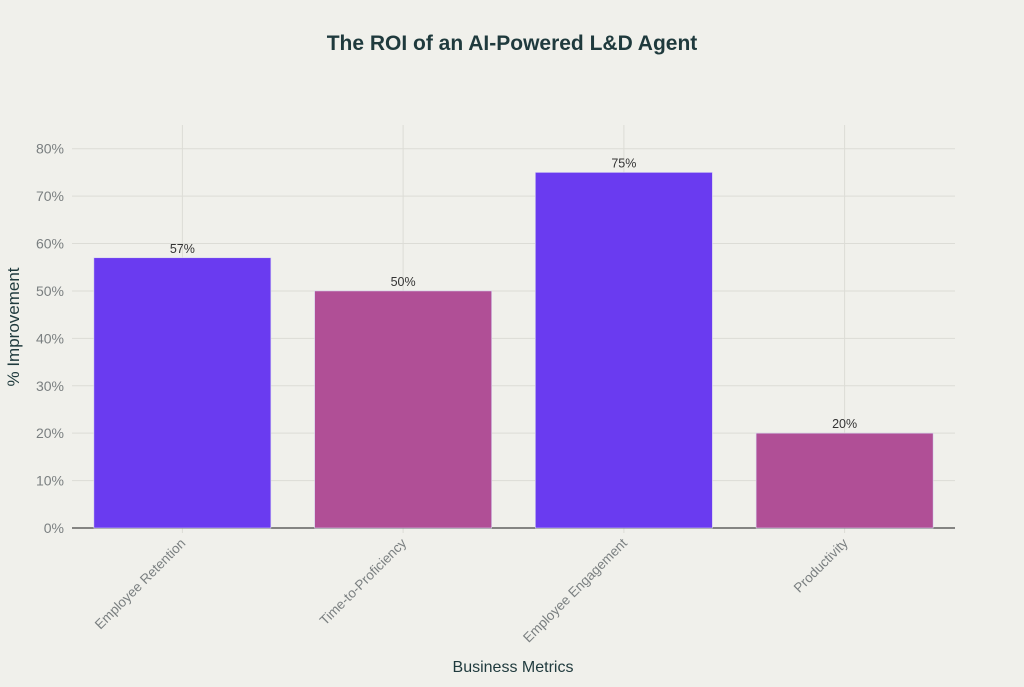  I want to click on x-tick-label: Employee Retention, so click(140, 584).